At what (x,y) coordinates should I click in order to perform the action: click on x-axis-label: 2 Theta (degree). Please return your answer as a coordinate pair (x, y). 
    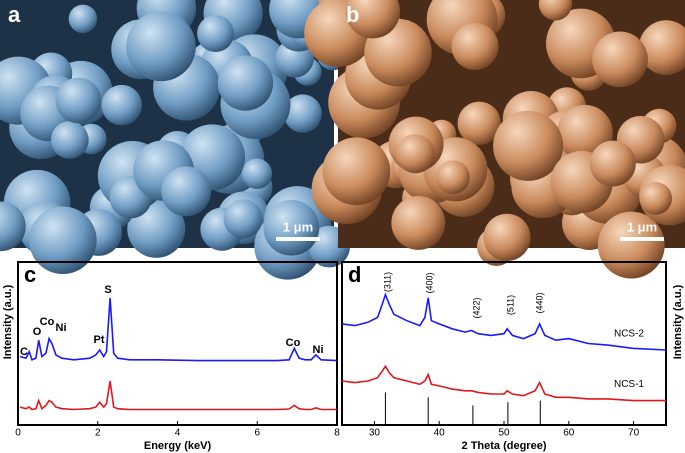
    Looking at the image, I should click on (504, 446).